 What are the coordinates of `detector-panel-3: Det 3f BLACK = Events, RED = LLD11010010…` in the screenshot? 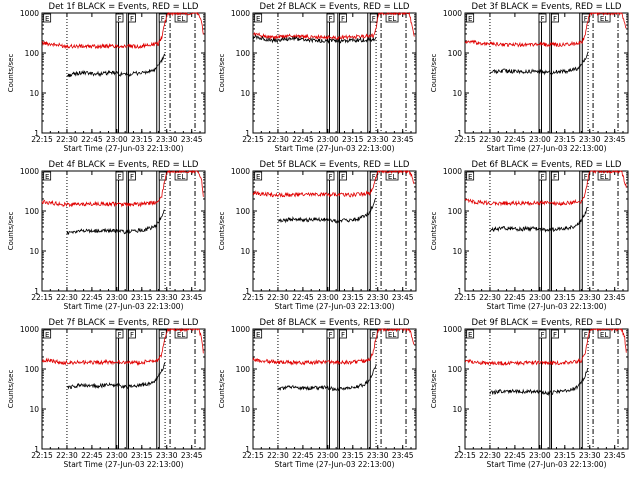 It's located at (529, 77).